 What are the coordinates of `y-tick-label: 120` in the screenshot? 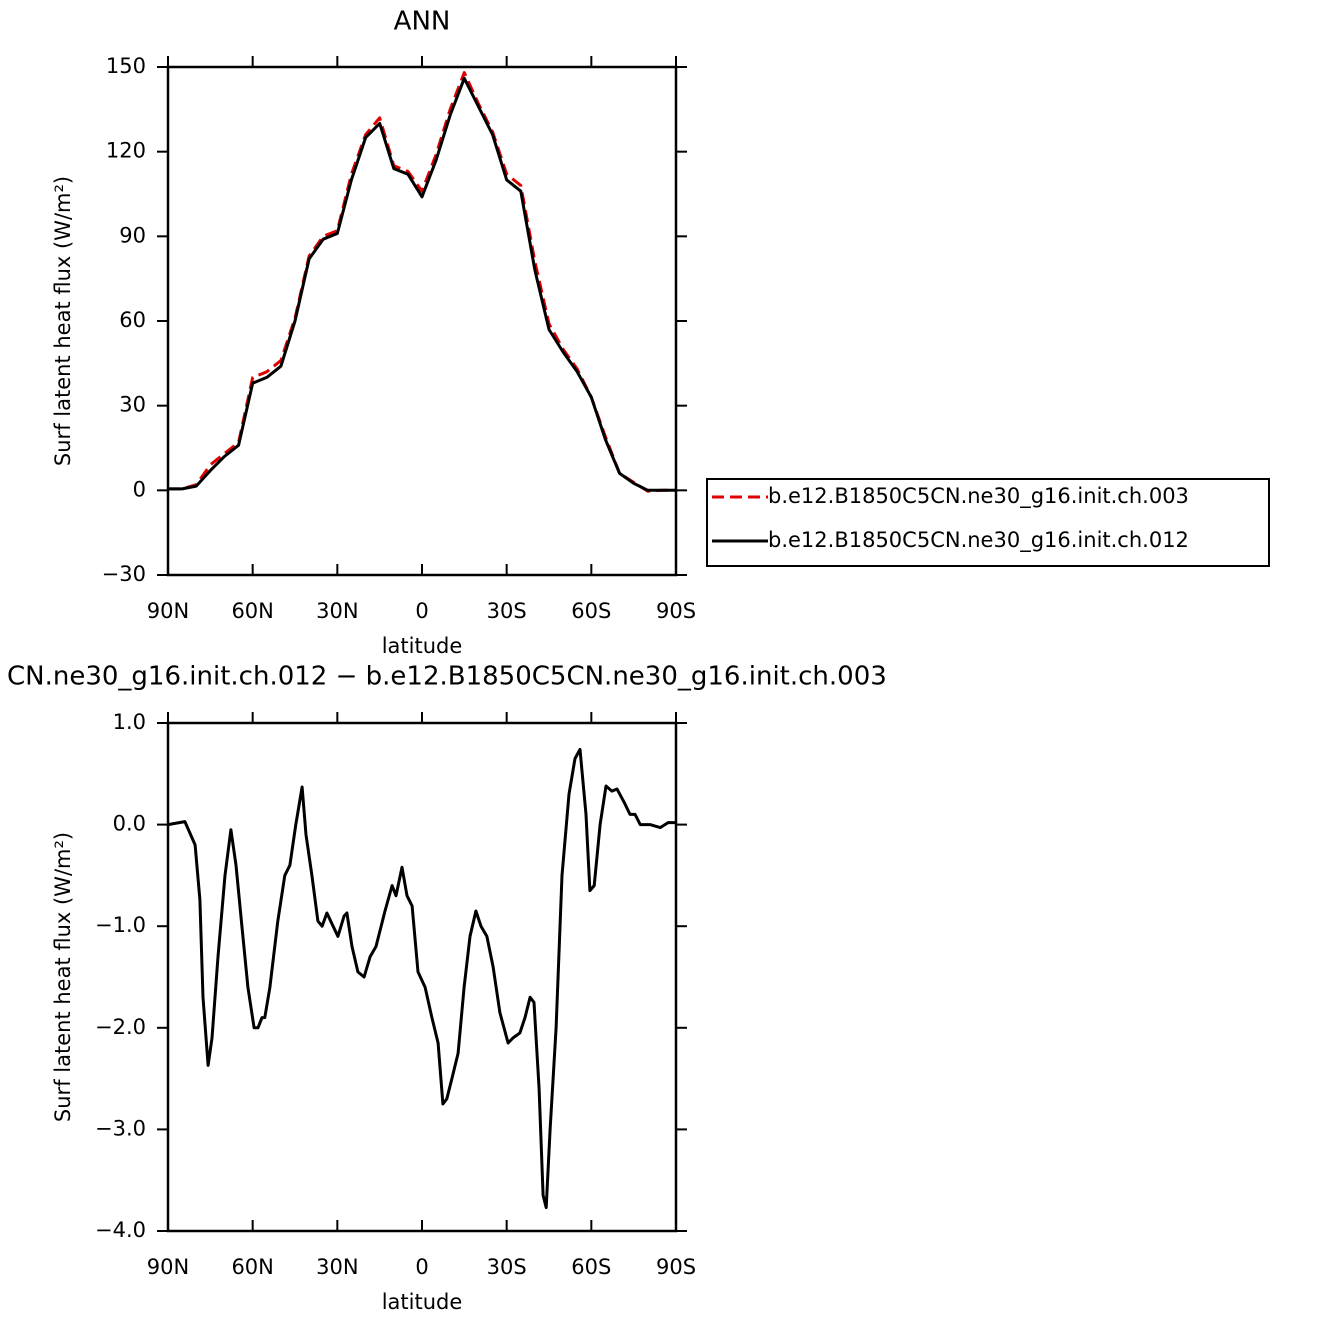 It's located at (126, 151).